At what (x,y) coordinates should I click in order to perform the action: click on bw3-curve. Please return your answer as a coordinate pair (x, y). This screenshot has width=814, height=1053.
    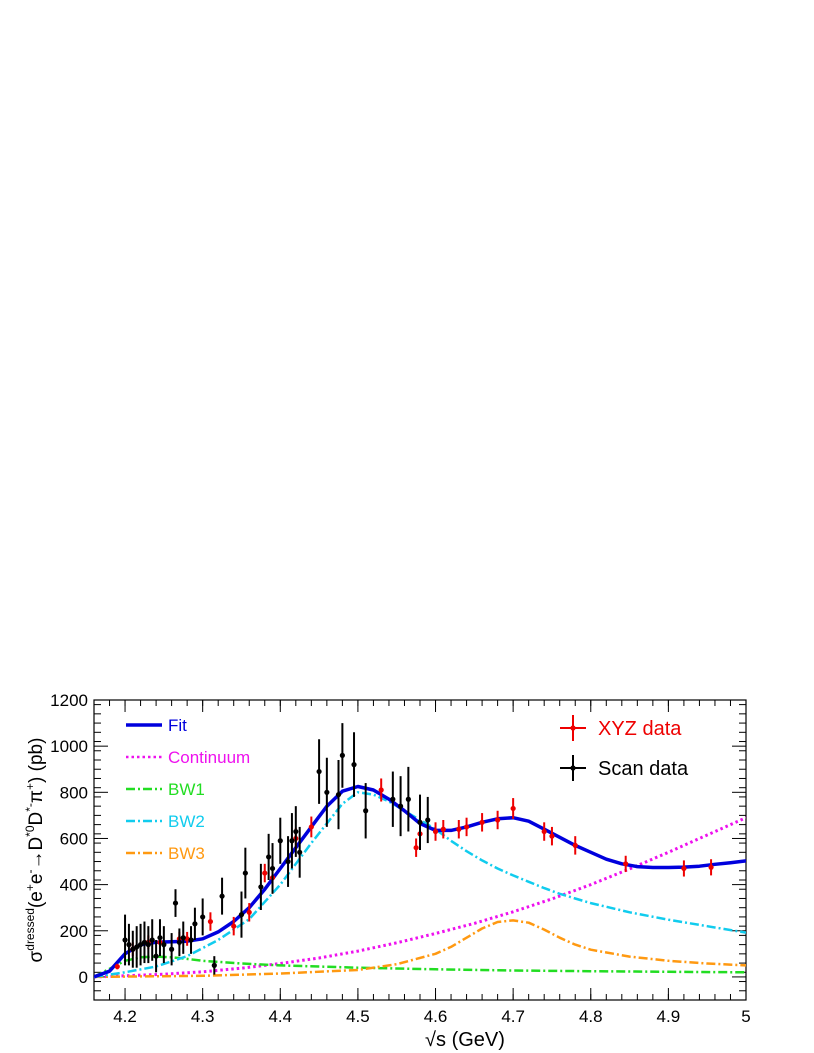
    Looking at the image, I should click on (420, 949).